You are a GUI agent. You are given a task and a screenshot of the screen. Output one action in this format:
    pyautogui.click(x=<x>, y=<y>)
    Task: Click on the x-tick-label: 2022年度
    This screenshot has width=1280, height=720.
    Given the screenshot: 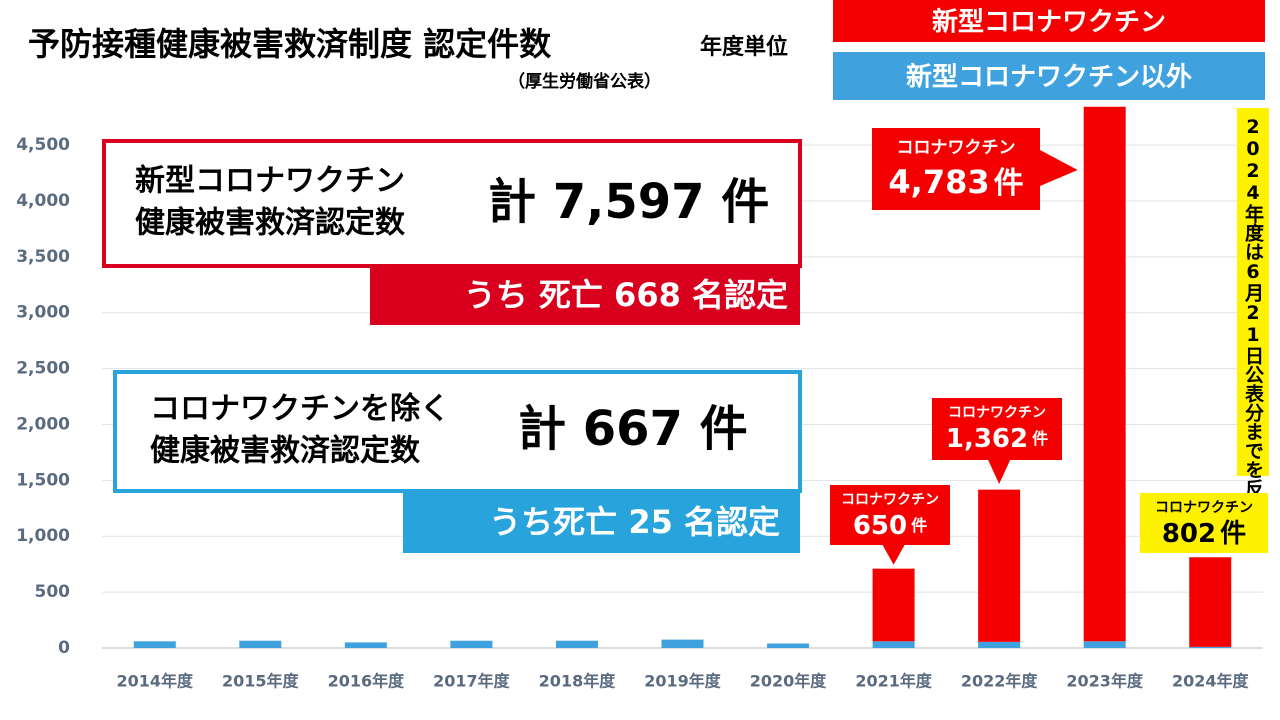 What is the action you would take?
    pyautogui.click(x=1000, y=681)
    